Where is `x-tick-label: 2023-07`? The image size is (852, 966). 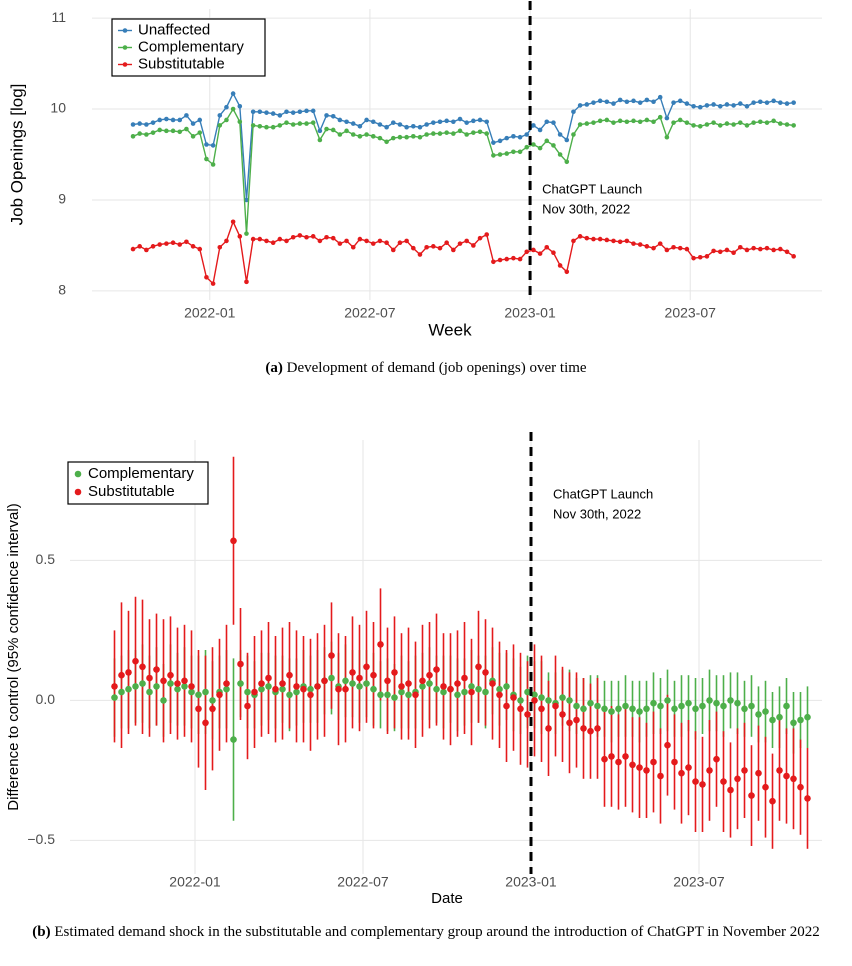 x-tick-label: 2023-07 is located at coordinates (699, 882).